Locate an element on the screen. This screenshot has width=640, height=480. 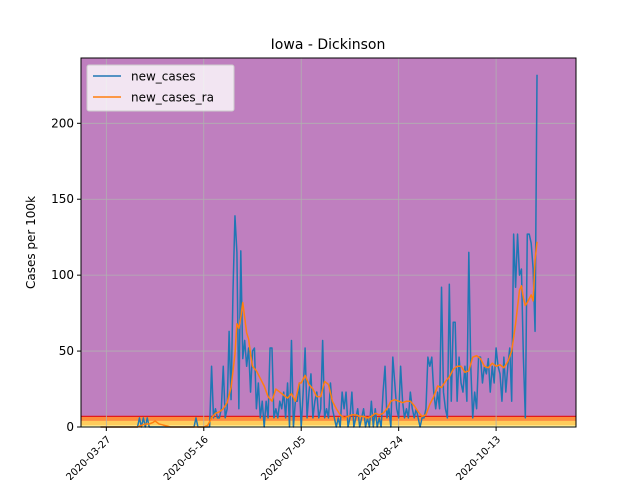
y-axis-label: Cases per 100k is located at coordinates (31, 242).